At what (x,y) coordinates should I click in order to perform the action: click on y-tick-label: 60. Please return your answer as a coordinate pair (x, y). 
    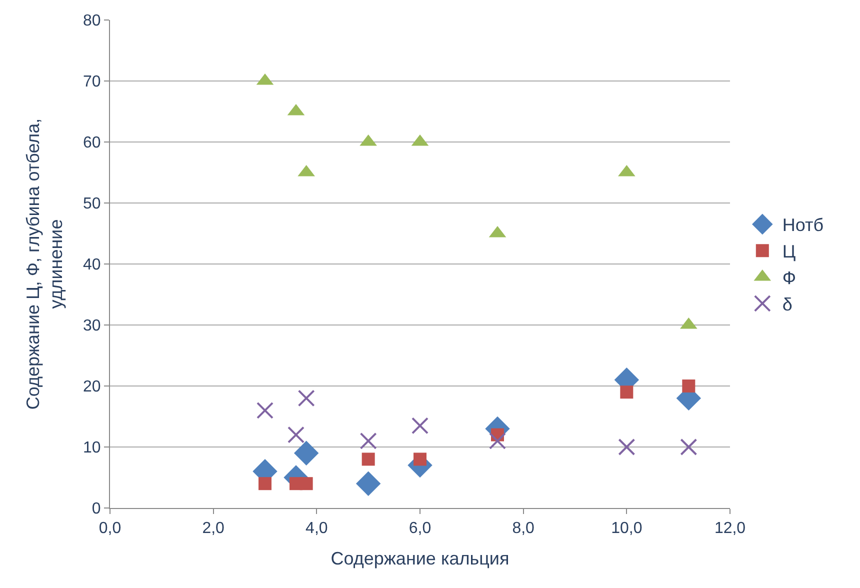
    Looking at the image, I should click on (92, 143).